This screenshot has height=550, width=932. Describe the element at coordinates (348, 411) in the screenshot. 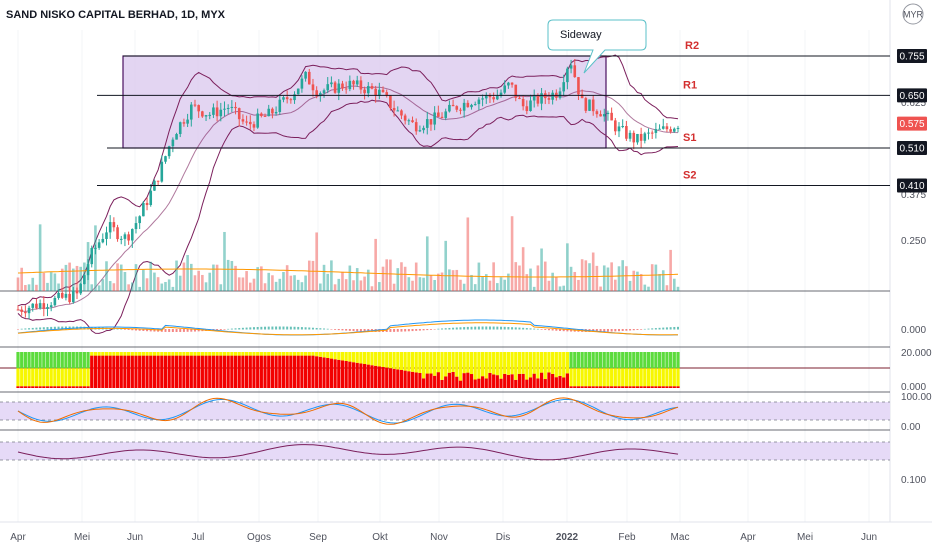

I see `stoch-d-line` at that location.